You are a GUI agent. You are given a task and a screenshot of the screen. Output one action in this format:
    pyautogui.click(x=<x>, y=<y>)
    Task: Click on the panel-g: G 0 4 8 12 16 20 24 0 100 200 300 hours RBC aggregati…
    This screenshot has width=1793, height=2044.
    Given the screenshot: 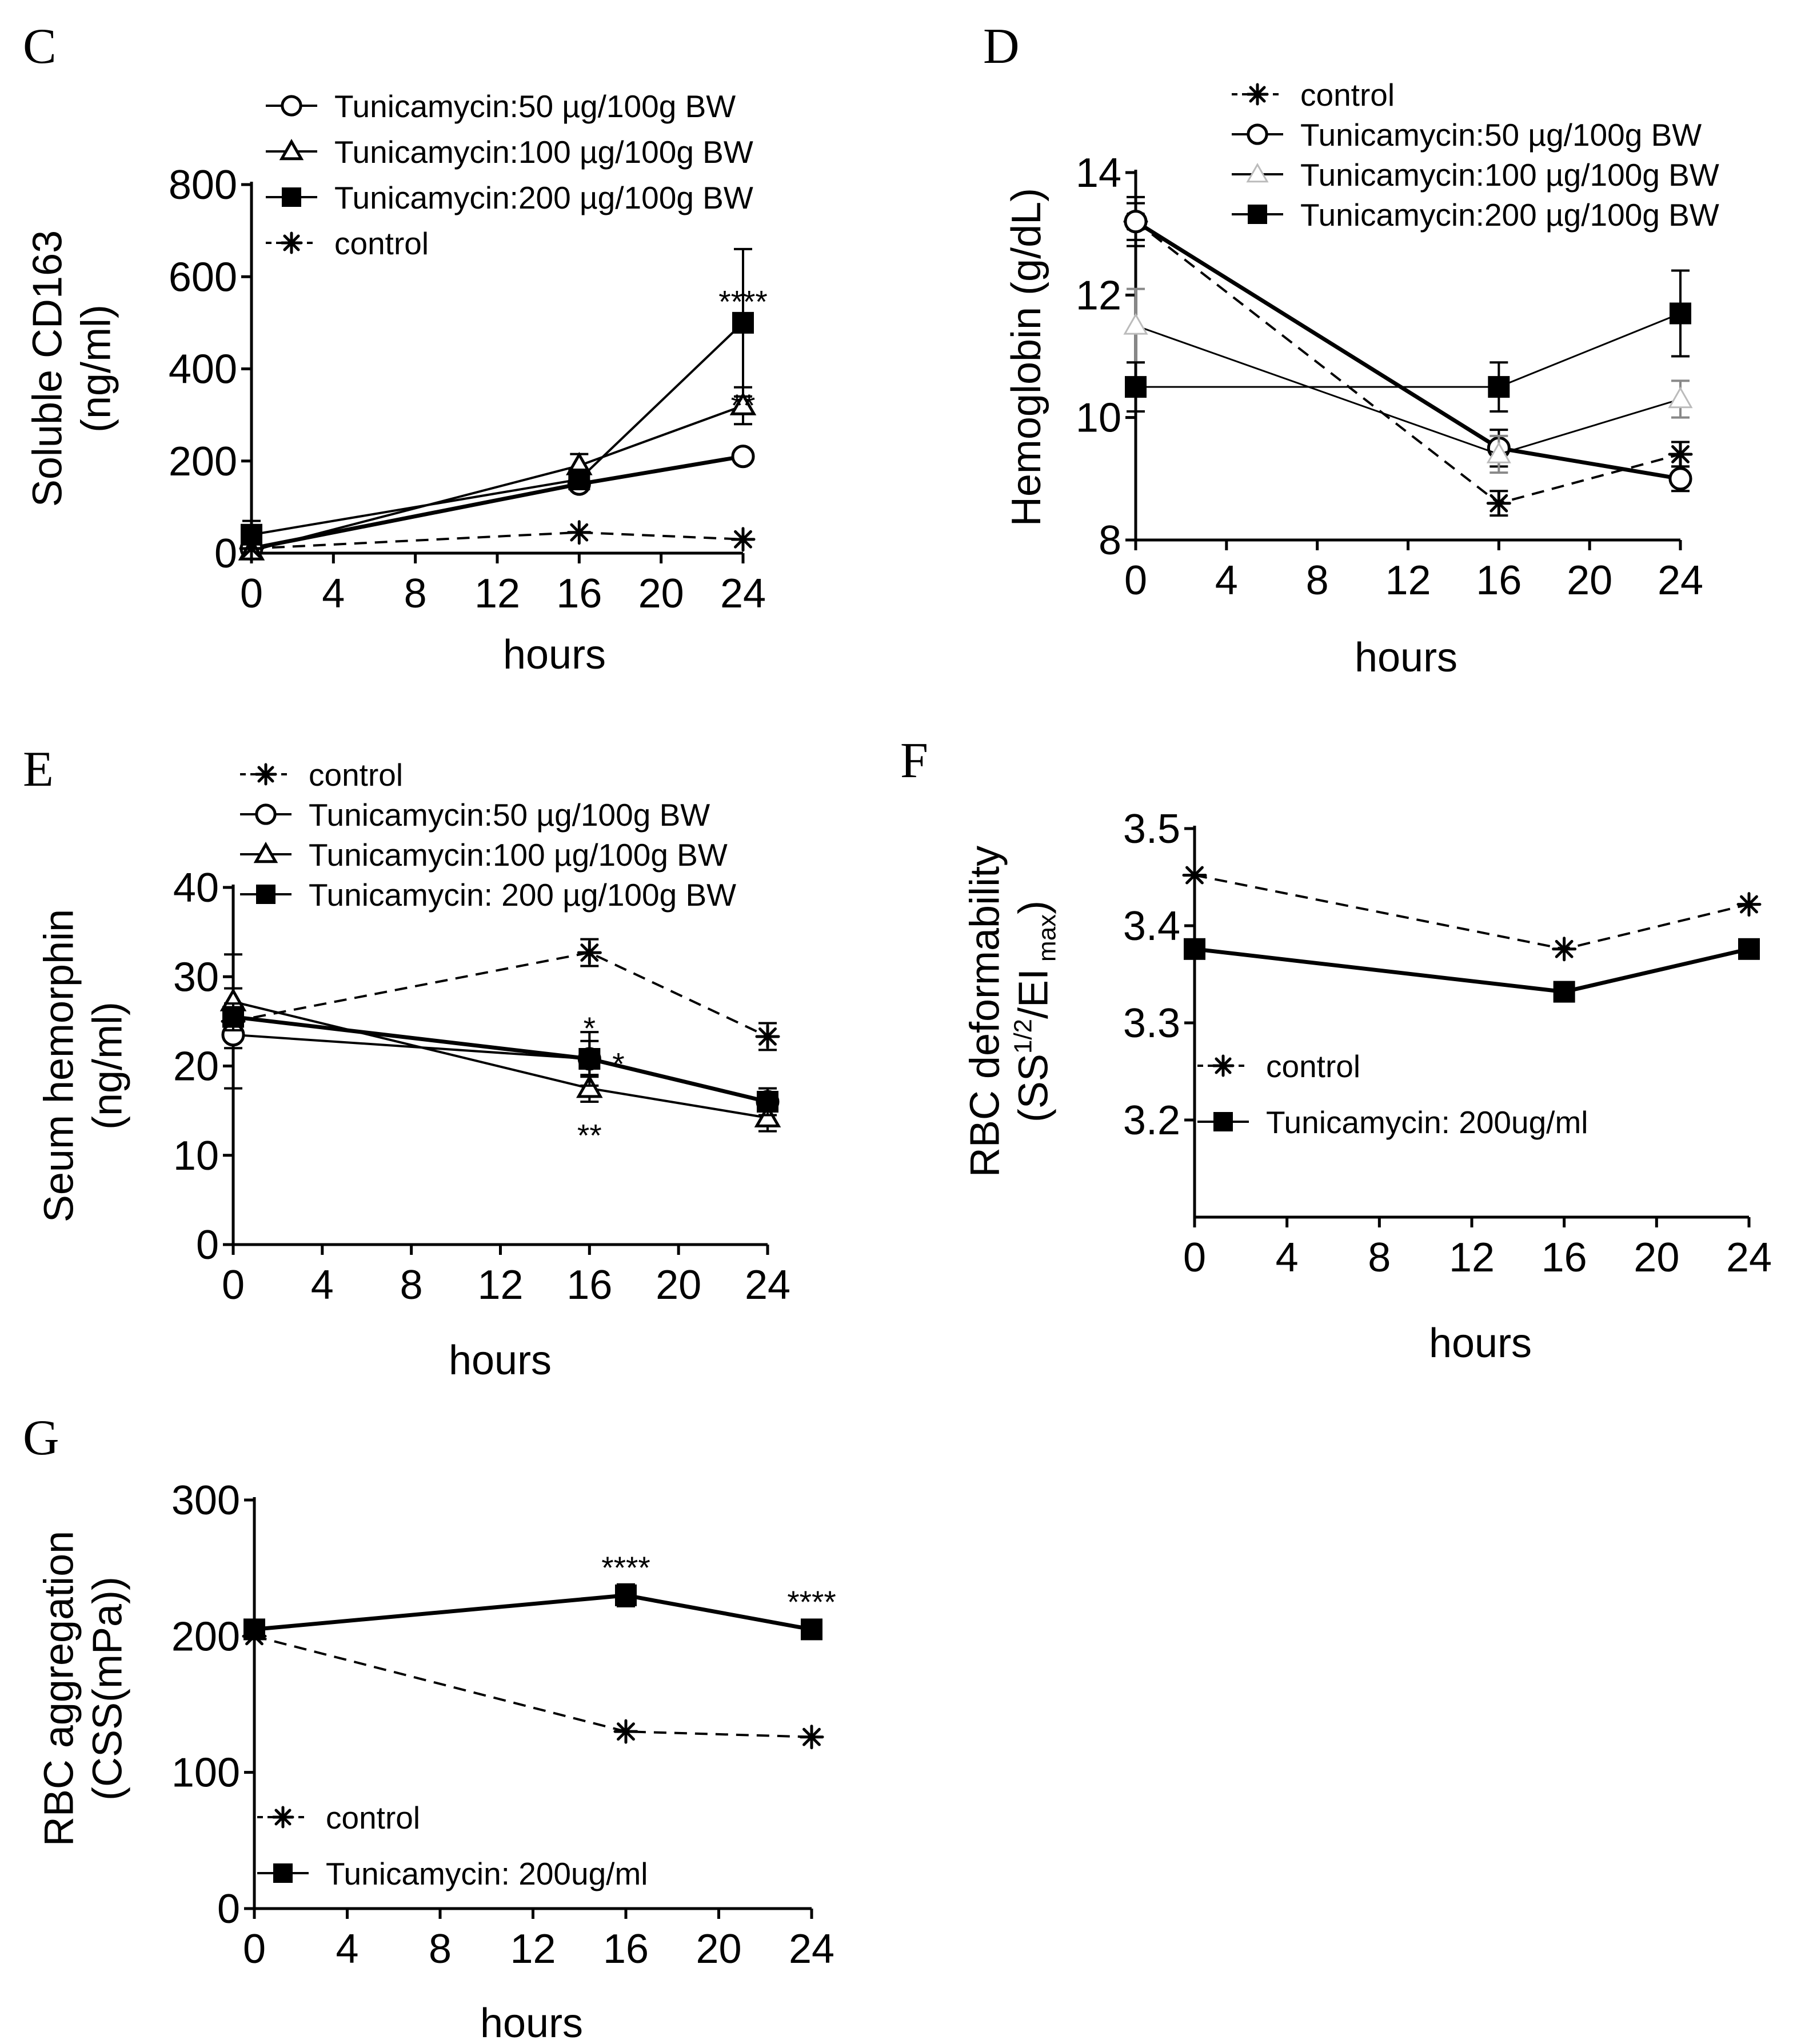 What is the action you would take?
    pyautogui.click(x=429, y=1727)
    